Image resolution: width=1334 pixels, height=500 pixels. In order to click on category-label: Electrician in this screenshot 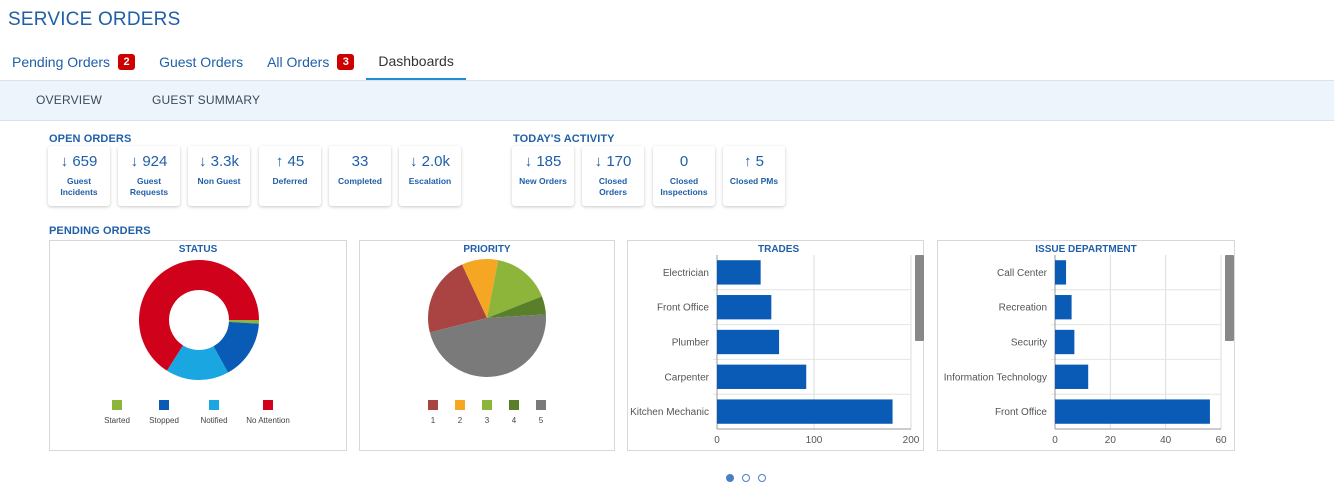, I will do `click(686, 273)`.